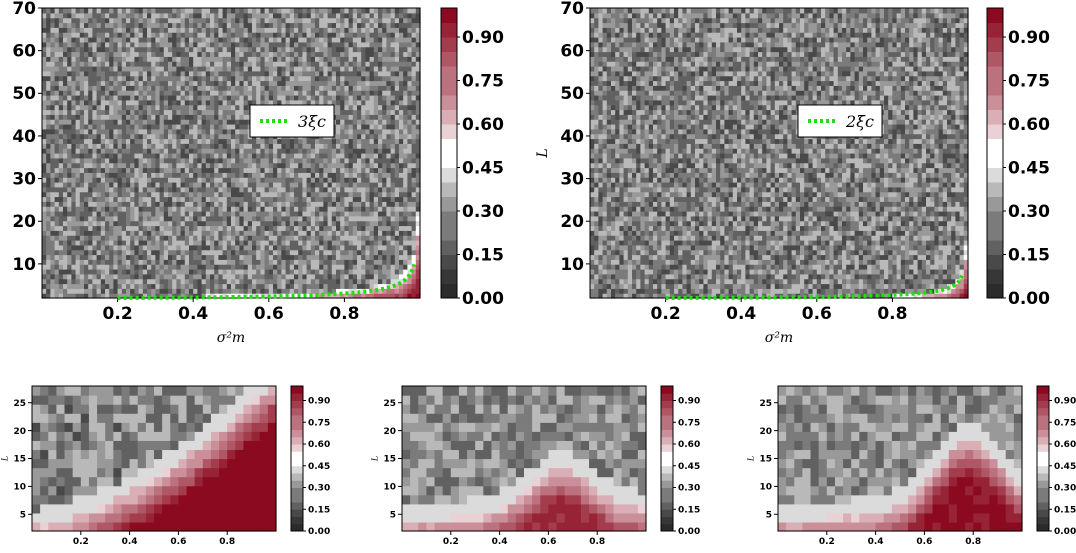 The image size is (1076, 553). Describe the element at coordinates (24, 180) in the screenshot. I see `y-tick-label: 30` at that location.